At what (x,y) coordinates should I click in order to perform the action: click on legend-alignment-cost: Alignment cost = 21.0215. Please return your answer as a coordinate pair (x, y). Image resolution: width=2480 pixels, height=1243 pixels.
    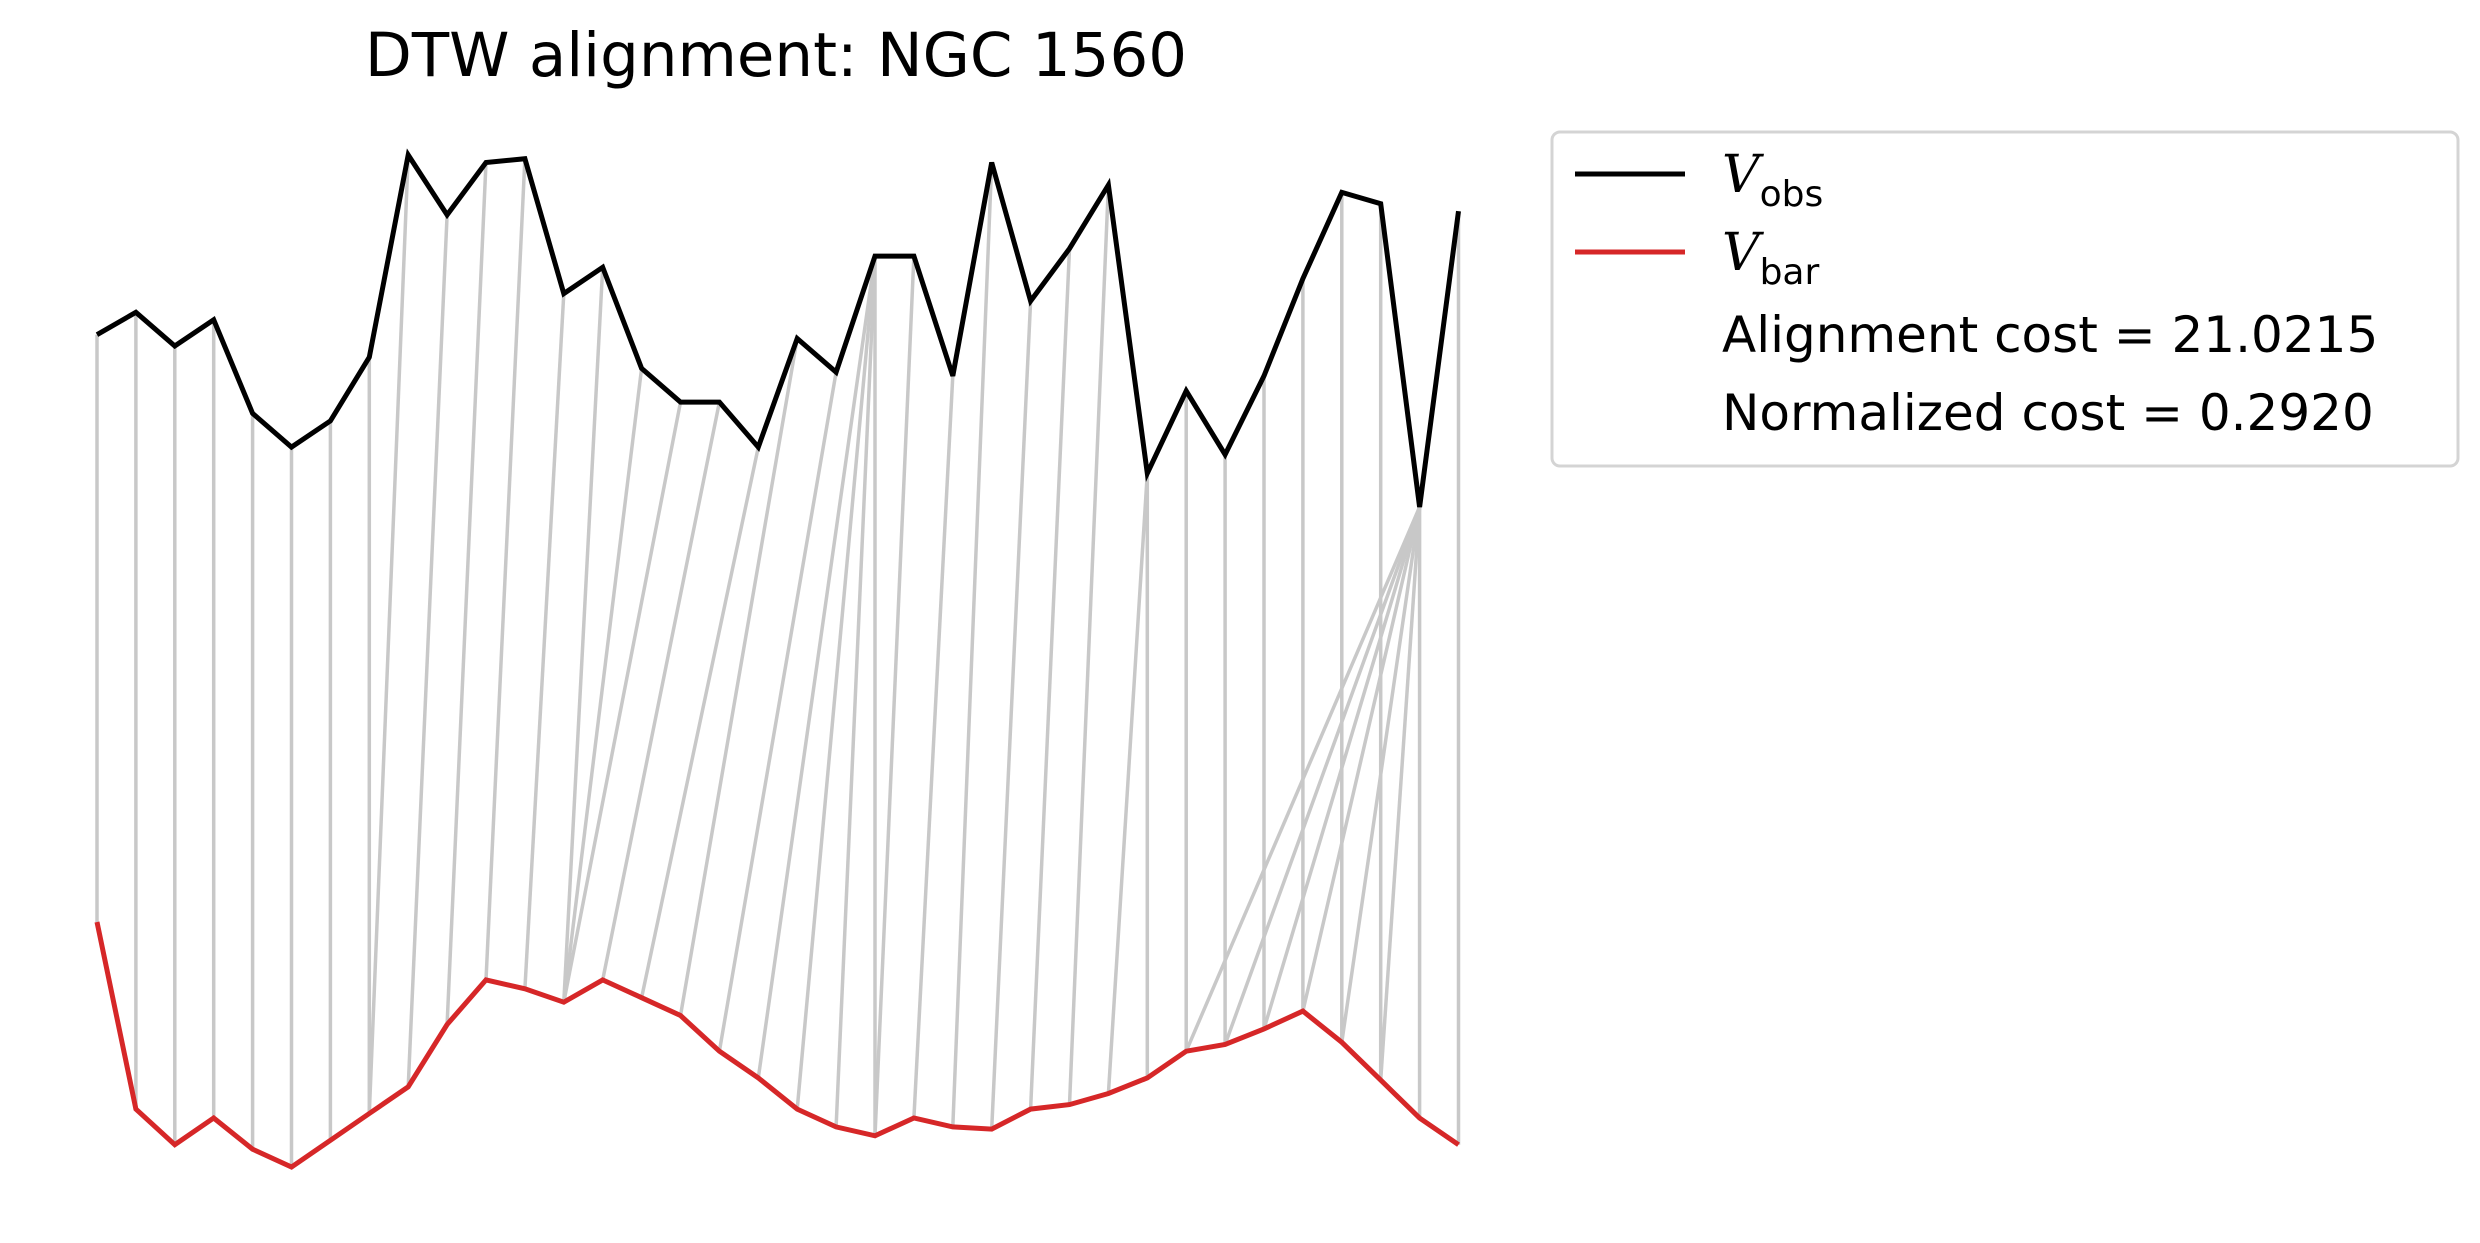
    Looking at the image, I should click on (2050, 335).